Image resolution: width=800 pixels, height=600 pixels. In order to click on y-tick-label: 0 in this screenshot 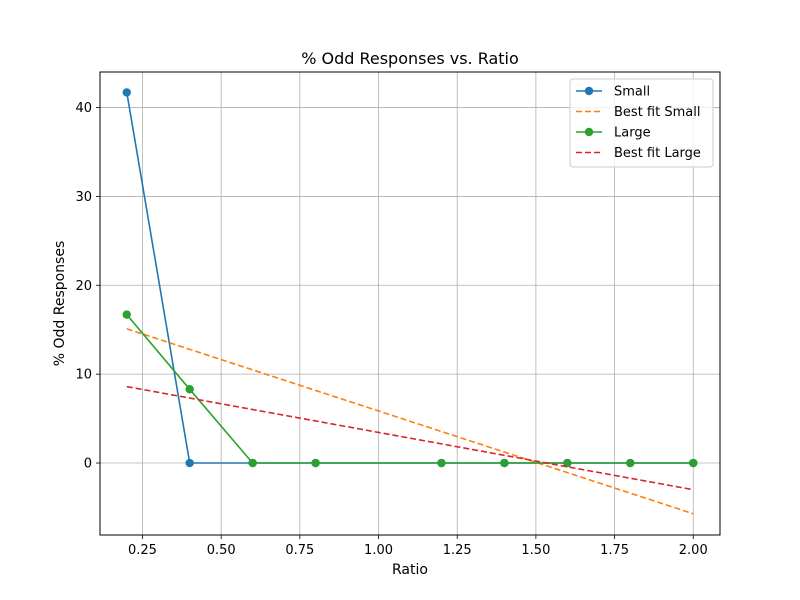, I will do `click(88, 464)`.